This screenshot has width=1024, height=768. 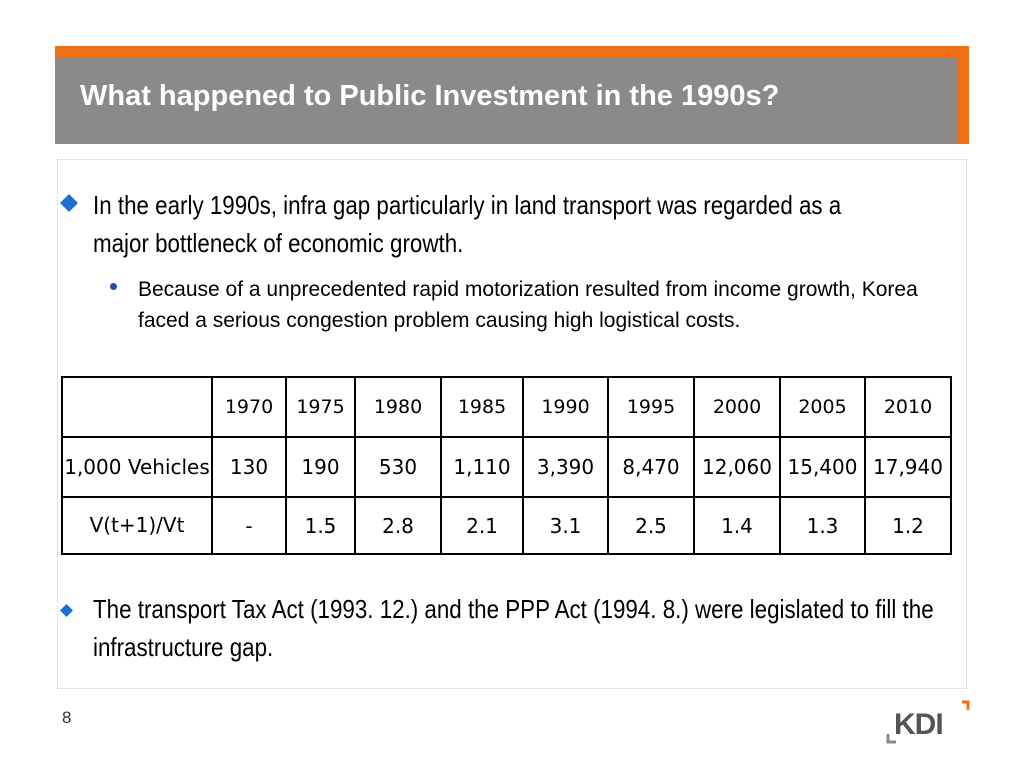 What do you see at coordinates (482, 467) in the screenshot?
I see `table-cell: 1,110` at bounding box center [482, 467].